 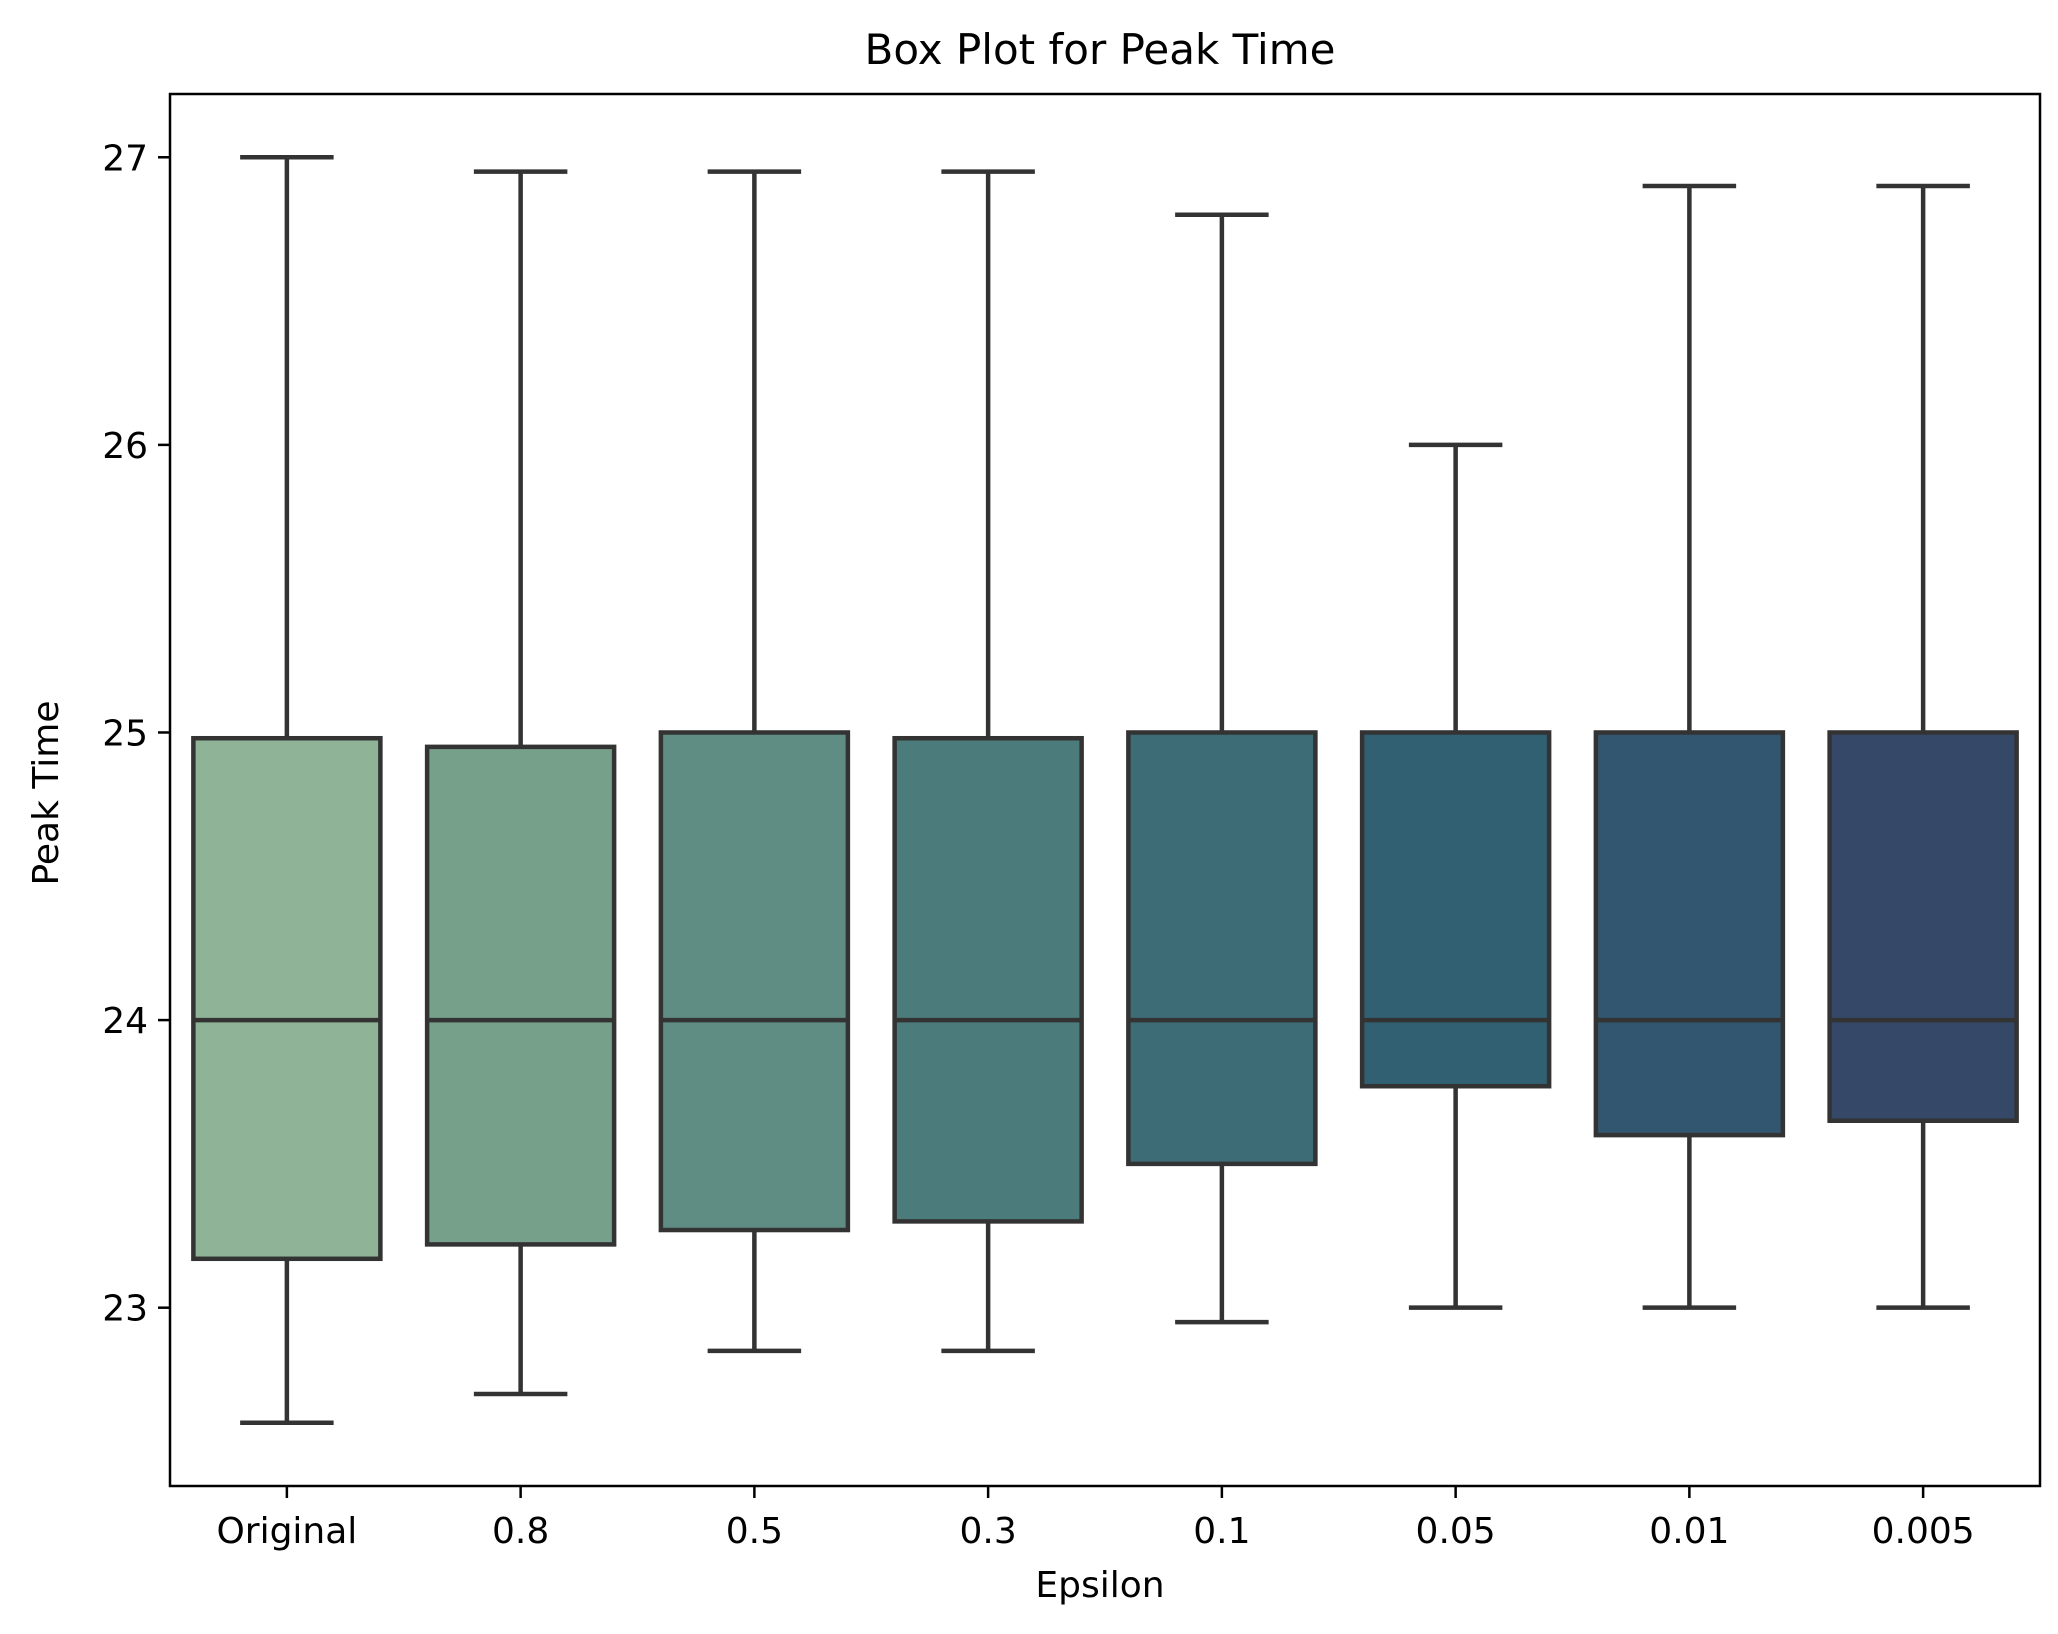 What do you see at coordinates (1923, 1531) in the screenshot?
I see `x-tick-label: 0.005` at bounding box center [1923, 1531].